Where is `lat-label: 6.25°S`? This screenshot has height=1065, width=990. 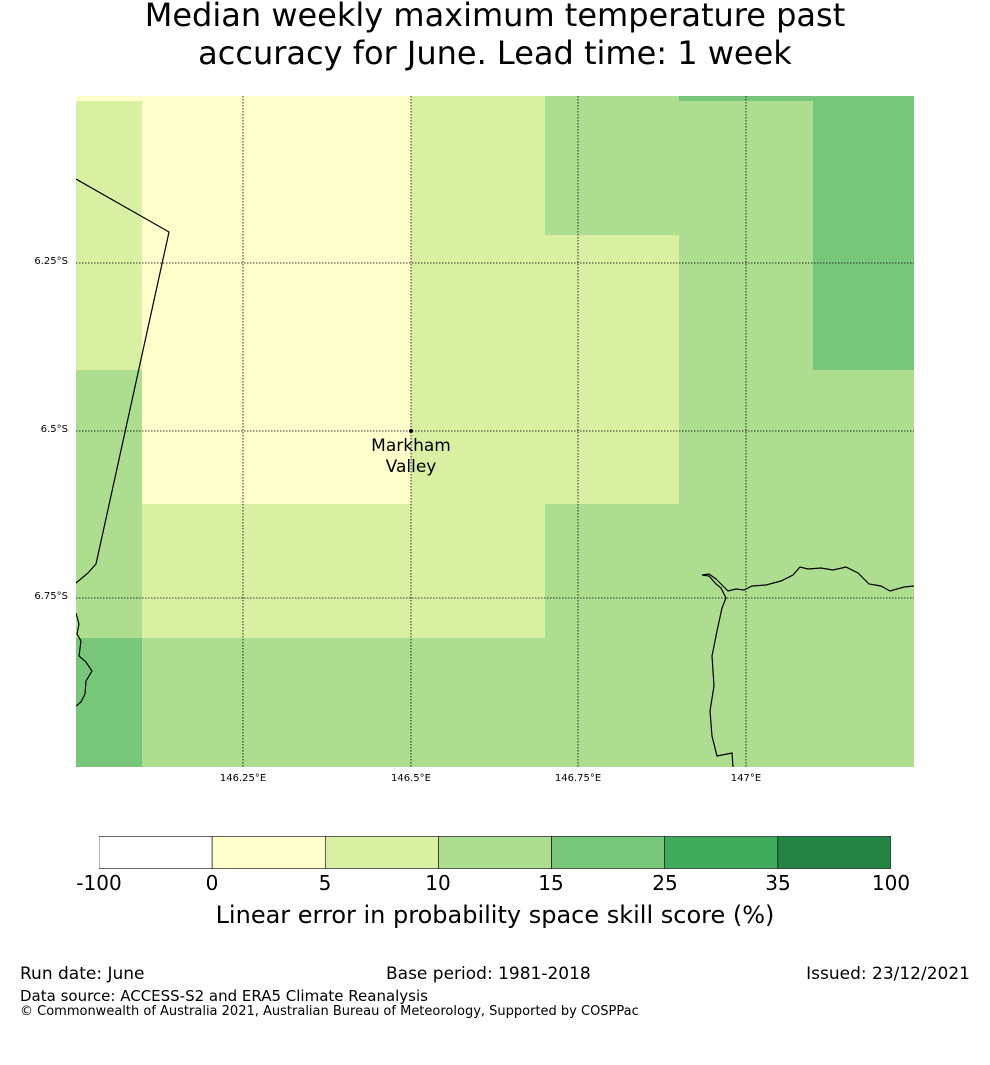 lat-label: 6.25°S is located at coordinates (51, 261).